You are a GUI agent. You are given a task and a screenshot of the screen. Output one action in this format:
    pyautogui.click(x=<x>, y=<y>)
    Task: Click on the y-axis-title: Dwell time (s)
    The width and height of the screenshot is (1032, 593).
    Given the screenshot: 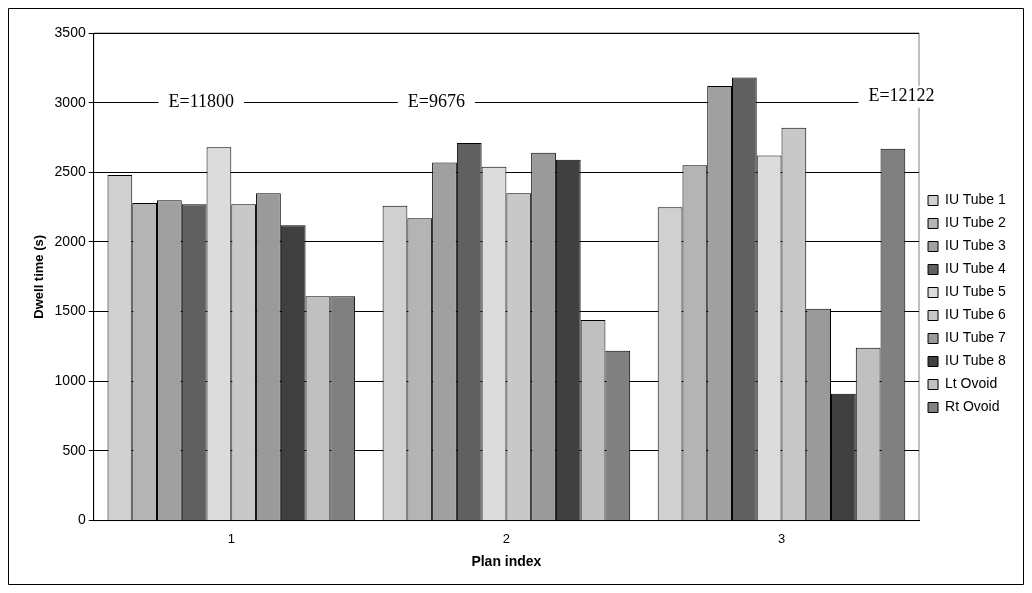 What is the action you would take?
    pyautogui.click(x=39, y=276)
    